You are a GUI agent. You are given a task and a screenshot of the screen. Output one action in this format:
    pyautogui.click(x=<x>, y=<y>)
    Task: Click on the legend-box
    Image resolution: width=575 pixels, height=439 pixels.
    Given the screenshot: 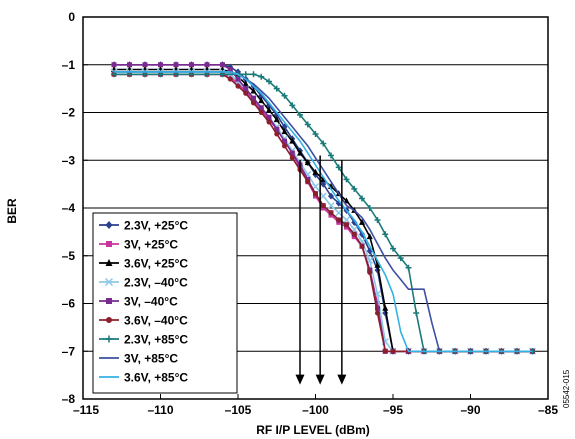 What is the action you would take?
    pyautogui.click(x=165, y=303)
    